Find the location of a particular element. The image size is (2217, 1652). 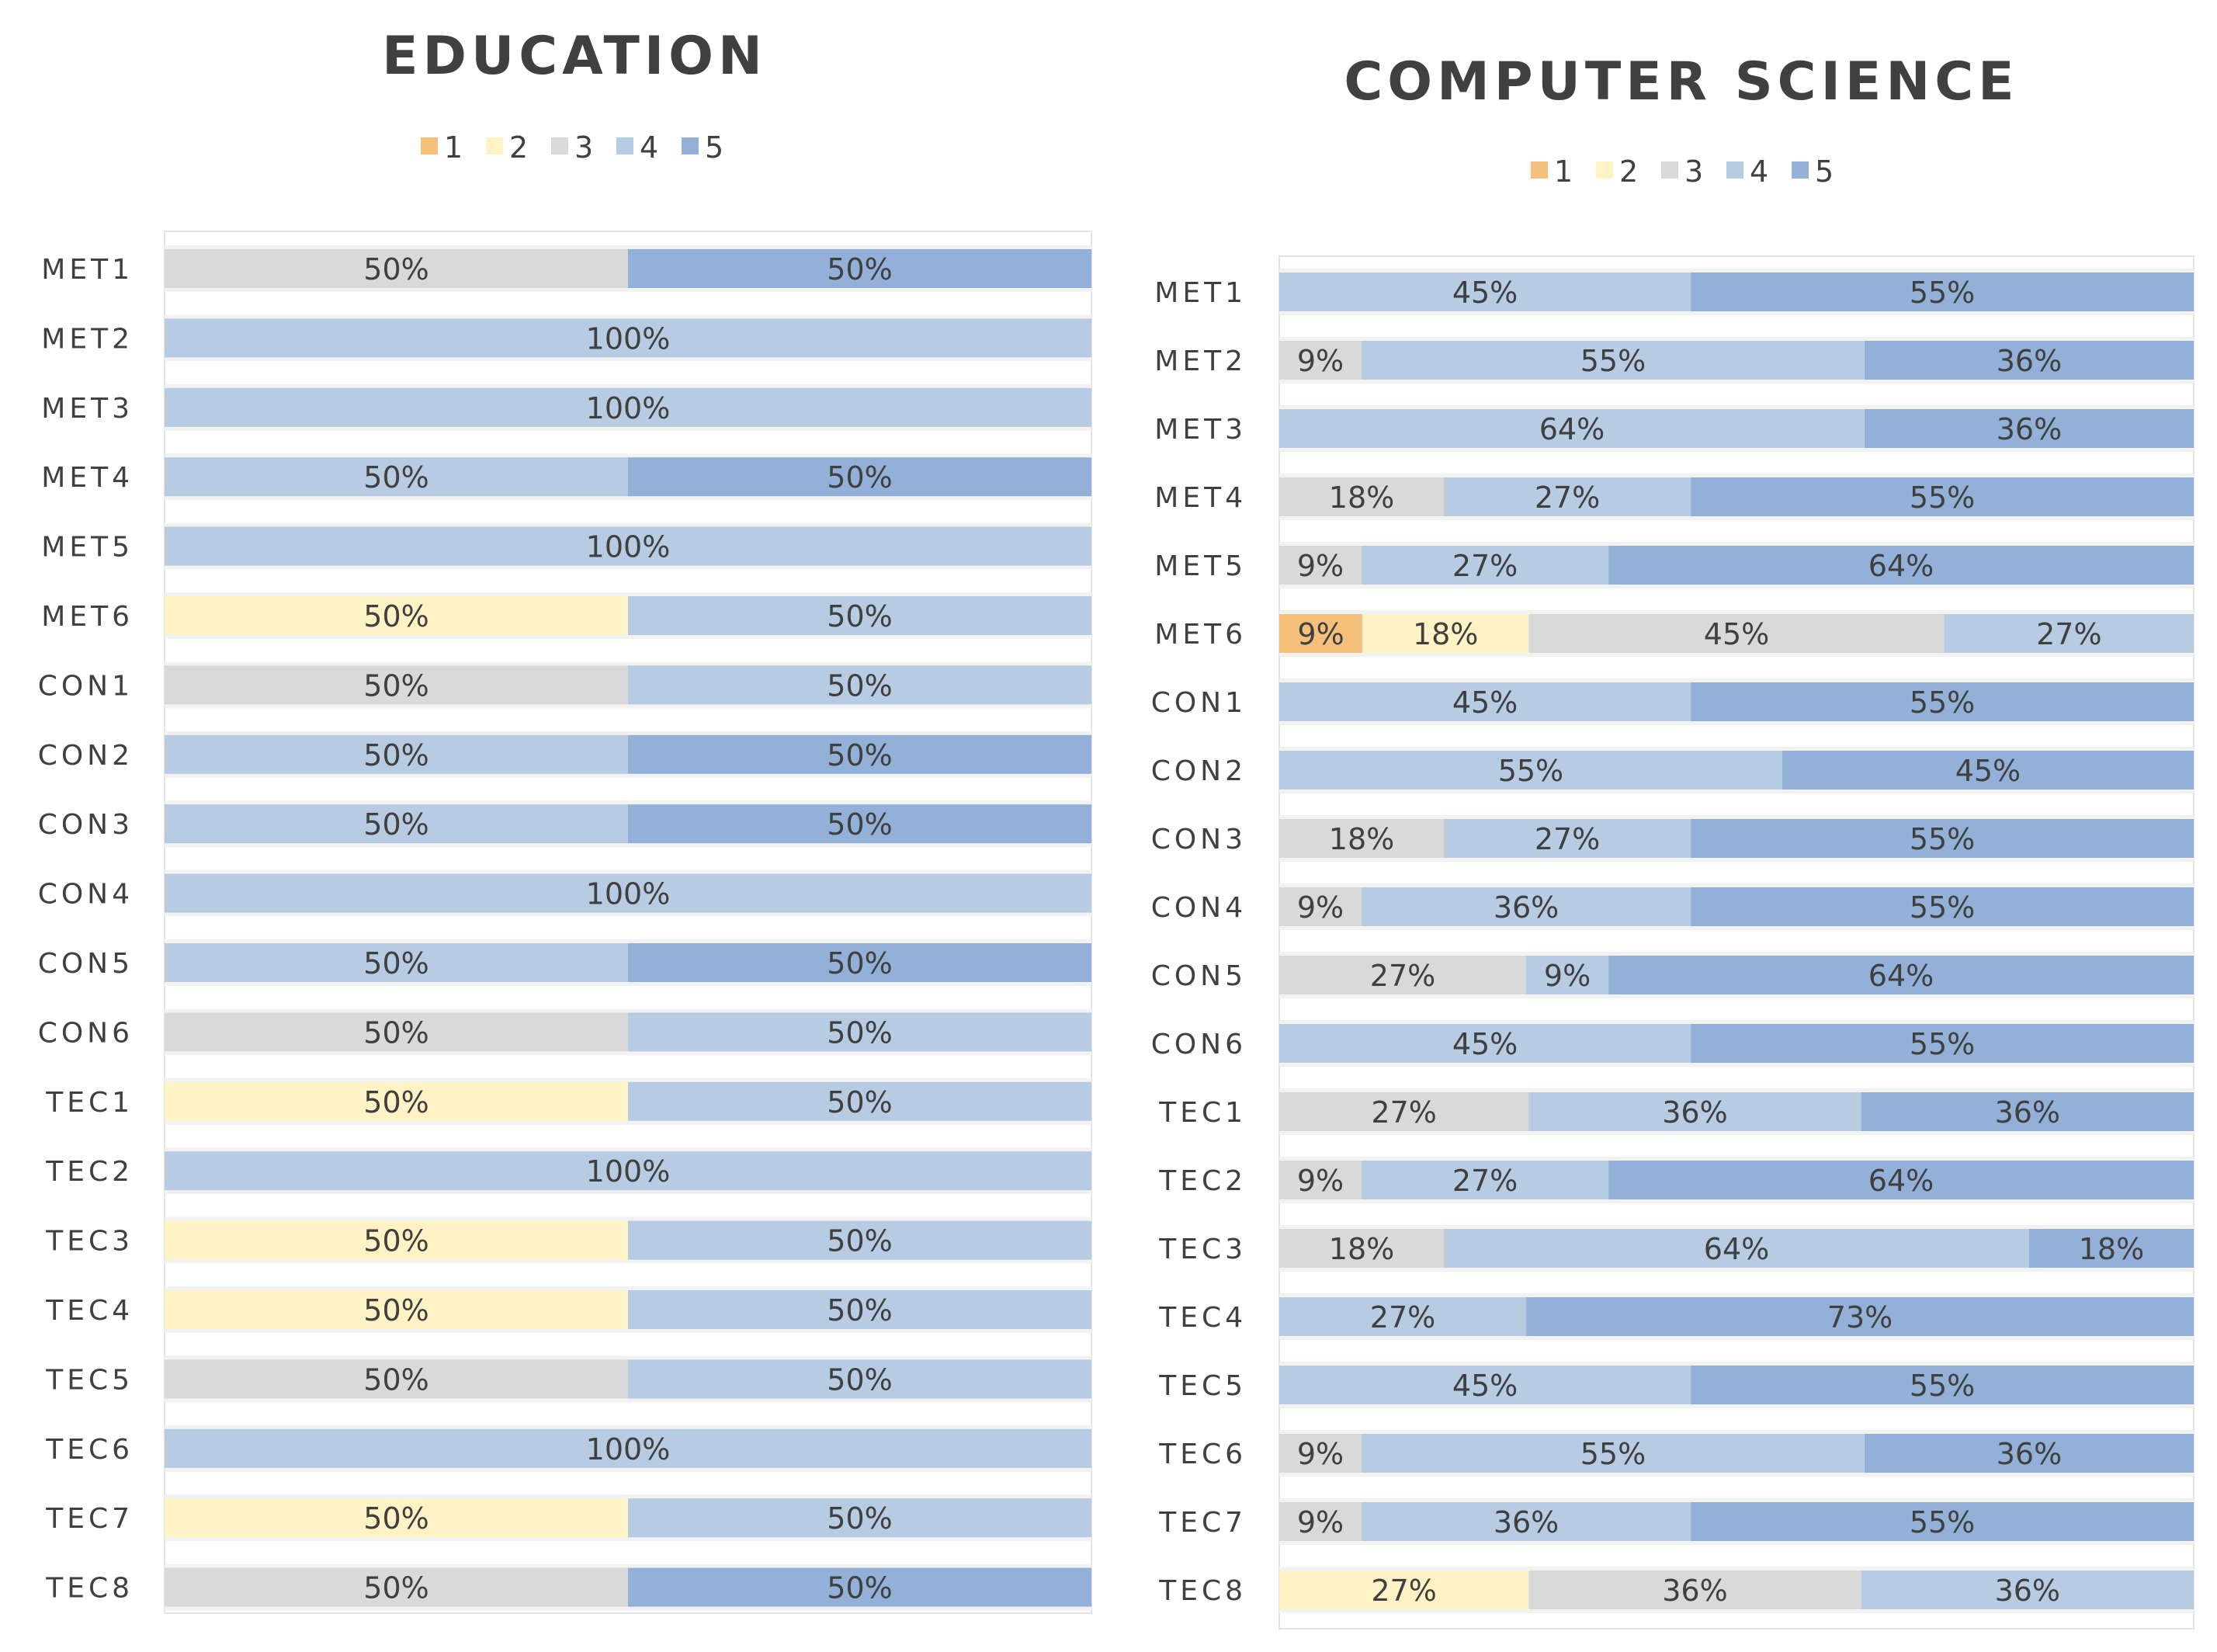

category-label: MET2 is located at coordinates (87, 339).